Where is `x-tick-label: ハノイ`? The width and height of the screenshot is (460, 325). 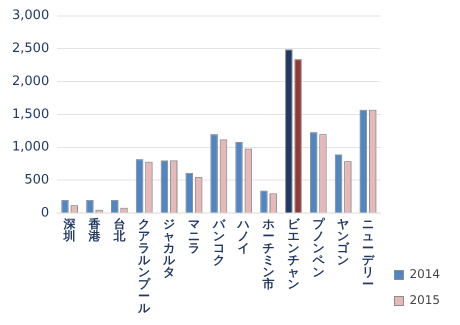
x-tick-label: ハノイ is located at coordinates (243, 236).